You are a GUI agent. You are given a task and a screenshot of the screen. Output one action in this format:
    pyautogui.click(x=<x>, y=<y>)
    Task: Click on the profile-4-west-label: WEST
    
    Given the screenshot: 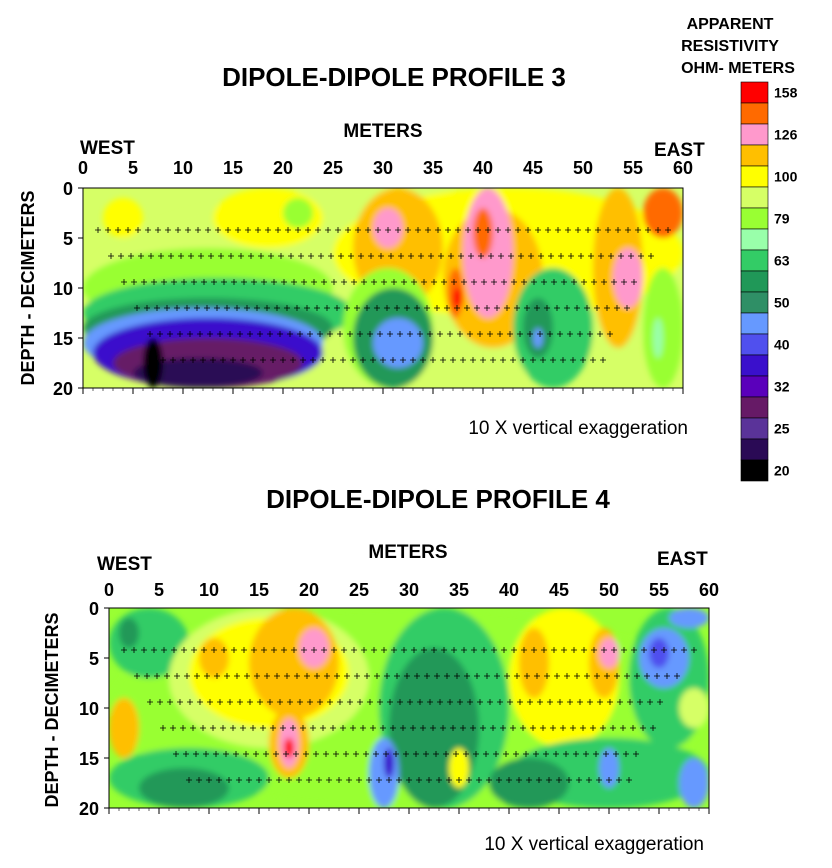 What is the action you would take?
    pyautogui.click(x=124, y=564)
    